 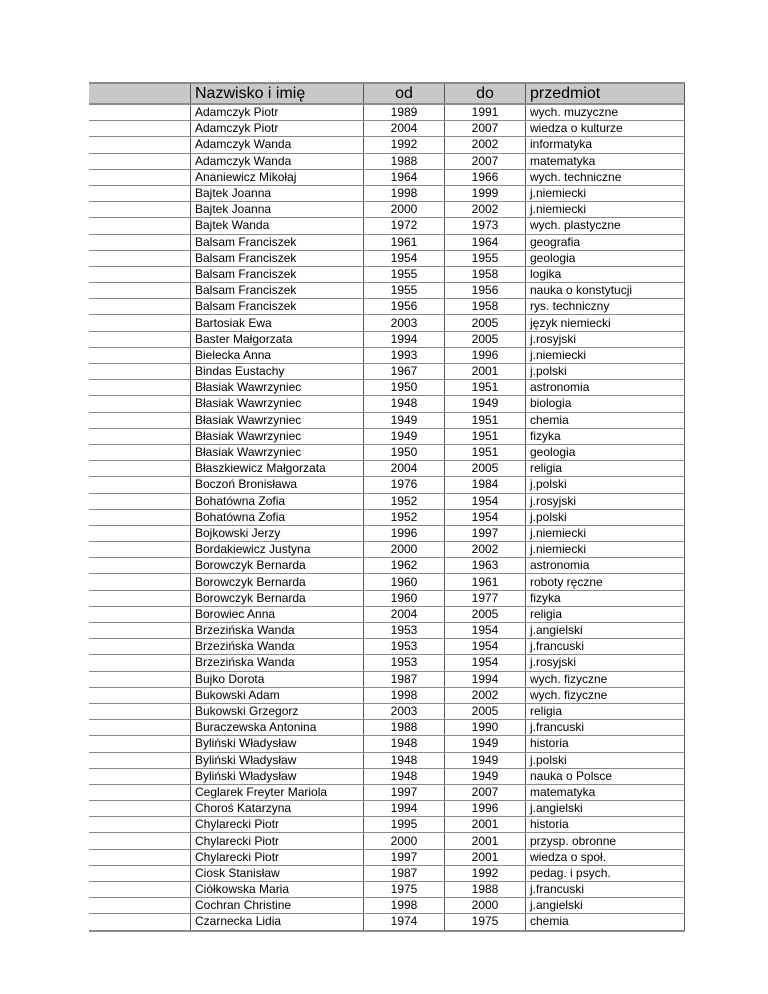 What do you see at coordinates (485, 874) in the screenshot?
I see `to-cell: 1992` at bounding box center [485, 874].